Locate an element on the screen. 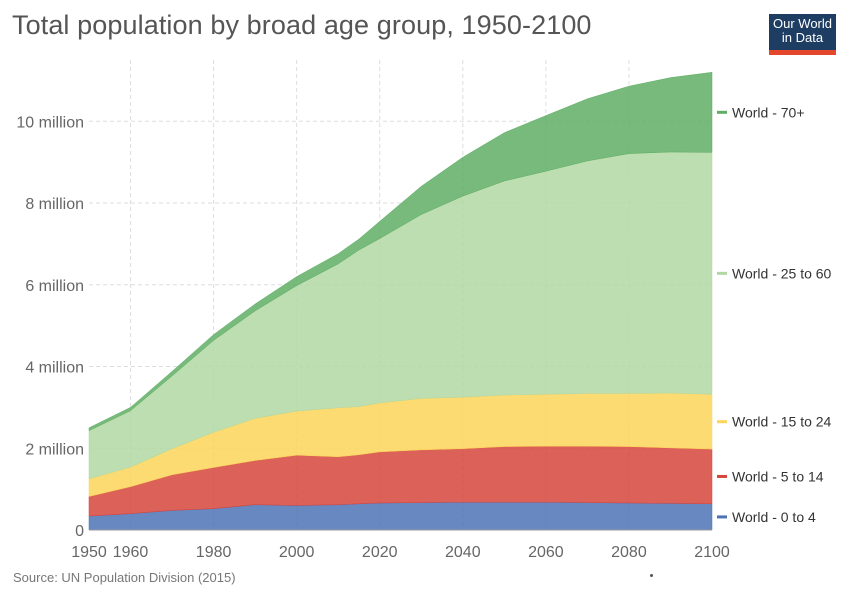 This screenshot has height=600, width=850. logo-line-1: Our World is located at coordinates (802, 23).